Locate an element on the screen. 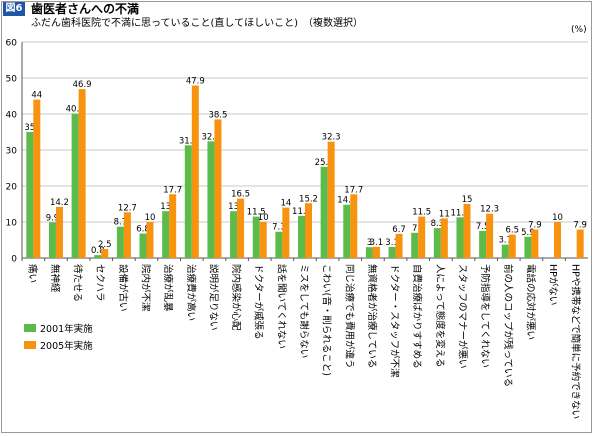 The image size is (595, 436). data-label-2005: 47.9 is located at coordinates (195, 82).